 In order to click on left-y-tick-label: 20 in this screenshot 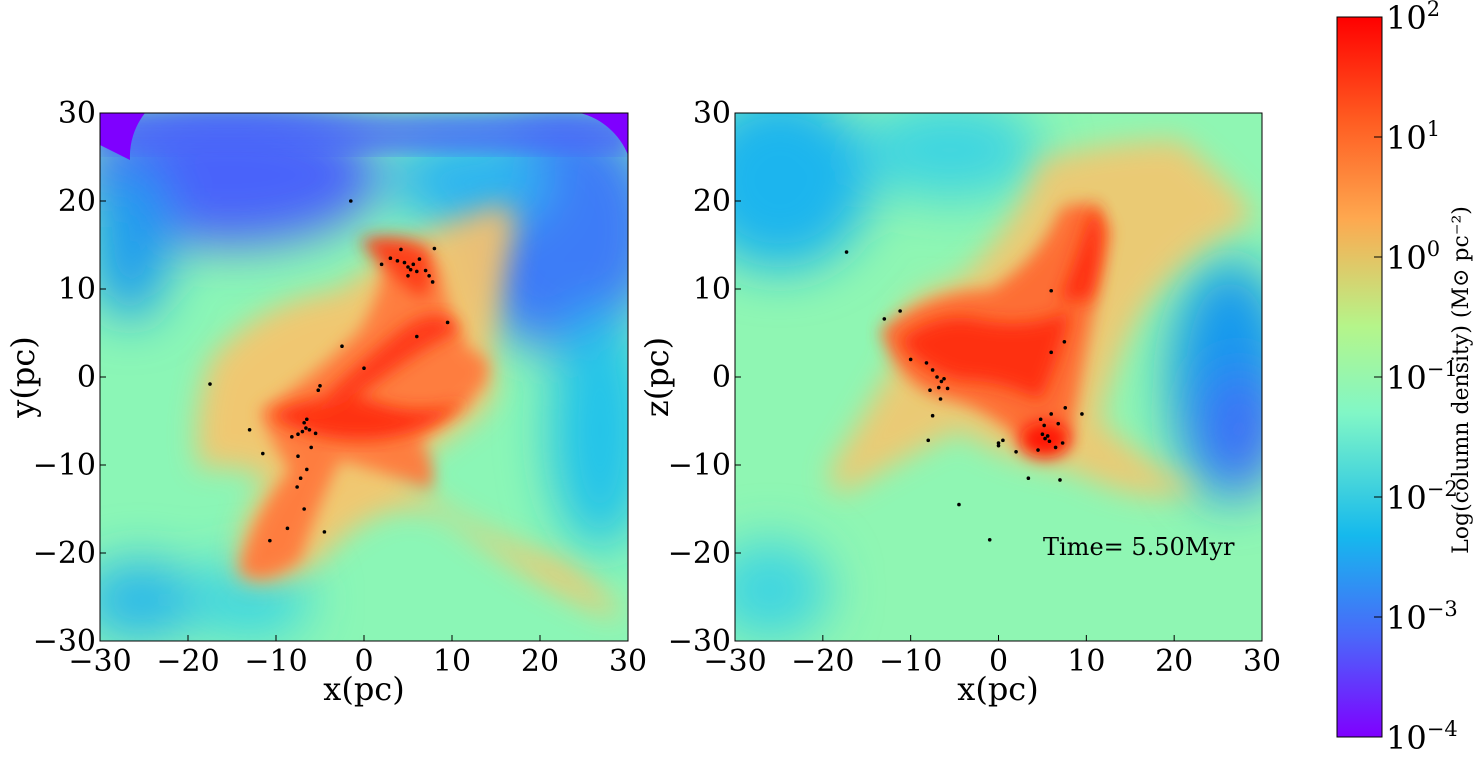, I will do `click(77, 201)`.